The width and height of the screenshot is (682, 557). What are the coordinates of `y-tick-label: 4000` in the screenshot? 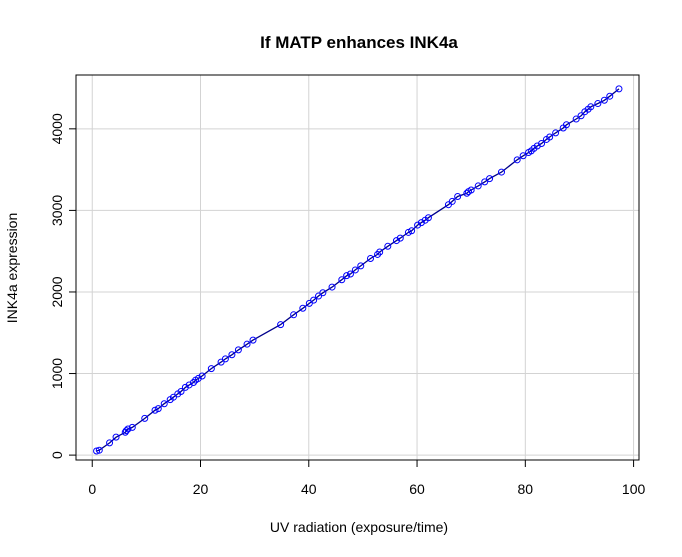 It's located at (57, 128).